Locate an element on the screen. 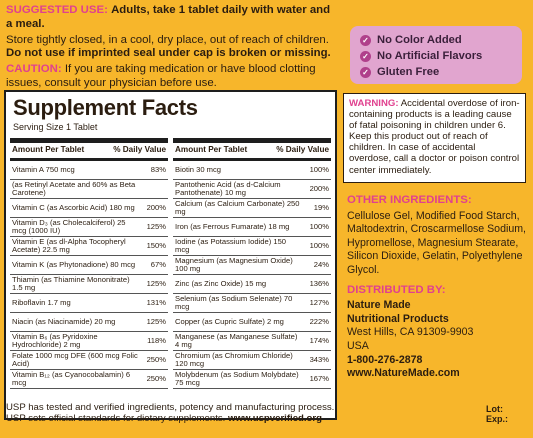  nutrient-row: Vitamin A 750 mcg 83% is located at coordinates (89, 170).